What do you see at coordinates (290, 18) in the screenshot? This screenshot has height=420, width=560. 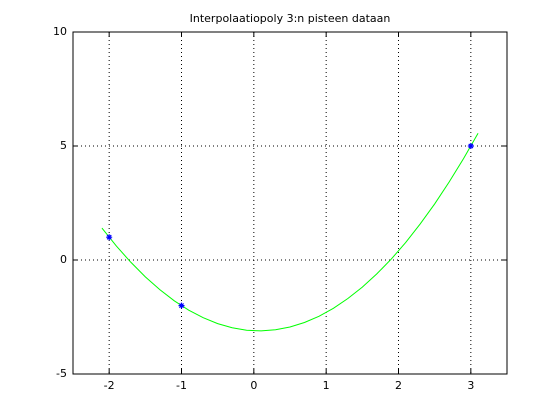 I see `chart-title: Interpolaatiopoly 3:n pisteen dataan` at bounding box center [290, 18].